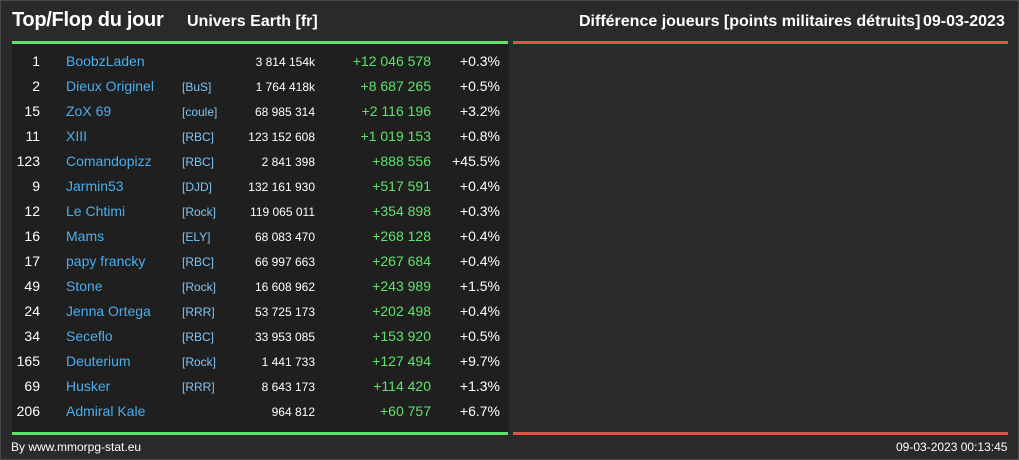  I want to click on player-points: 964 812, so click(293, 412).